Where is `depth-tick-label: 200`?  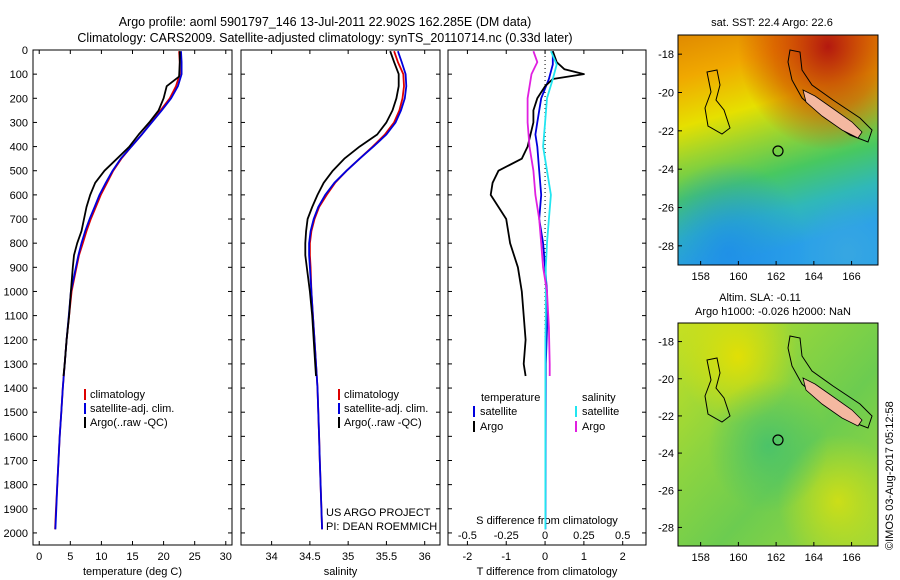 depth-tick-label: 200 is located at coordinates (19, 99).